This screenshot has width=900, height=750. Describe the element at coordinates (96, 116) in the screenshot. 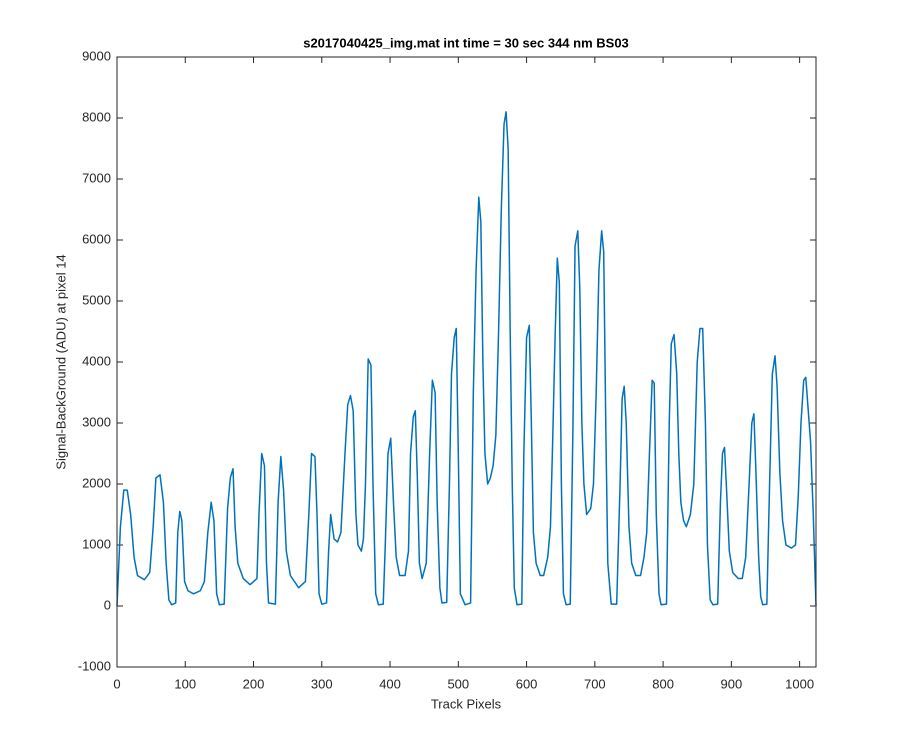

I see `y-tick-label: 8000` at that location.